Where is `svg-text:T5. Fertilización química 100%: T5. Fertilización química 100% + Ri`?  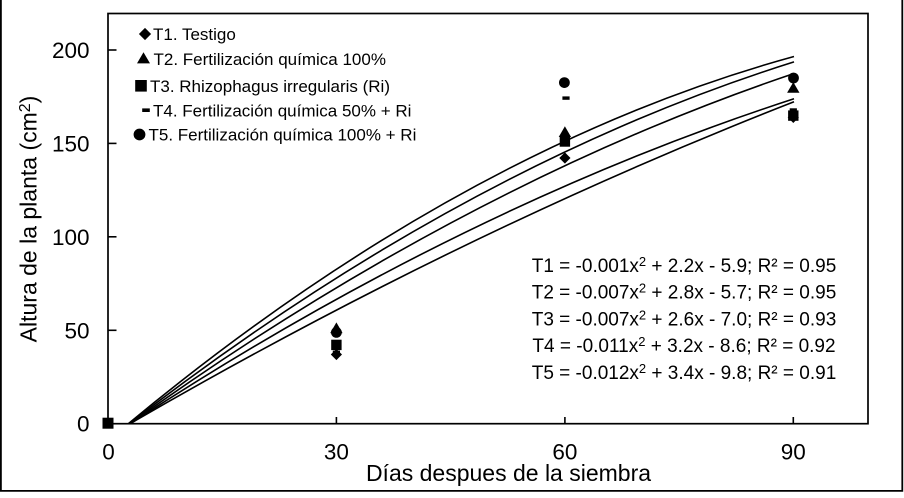
svg-text:T5. Fertilización química 100%: T5. Fertilización química 100% + Ri is located at coordinates (283, 135).